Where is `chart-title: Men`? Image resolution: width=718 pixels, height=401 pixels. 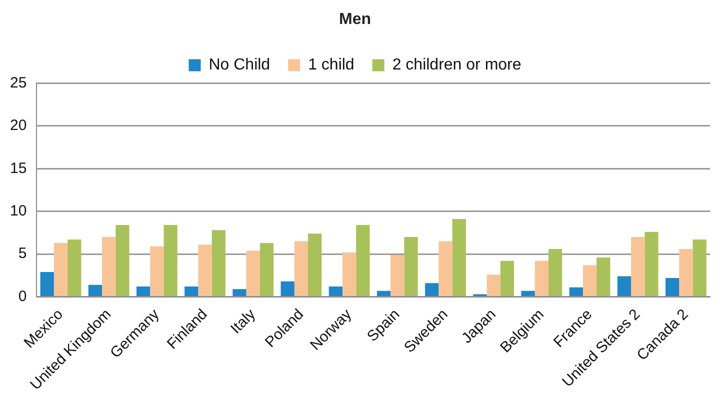
chart-title: Men is located at coordinates (355, 19).